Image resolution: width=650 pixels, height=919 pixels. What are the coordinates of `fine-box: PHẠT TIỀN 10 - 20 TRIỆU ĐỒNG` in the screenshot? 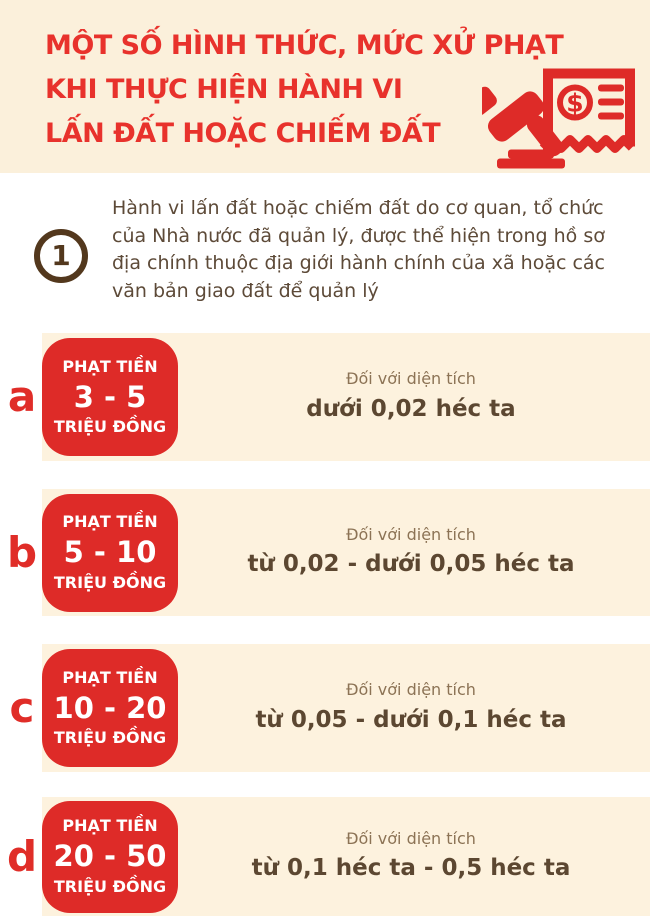 It's located at (110, 708).